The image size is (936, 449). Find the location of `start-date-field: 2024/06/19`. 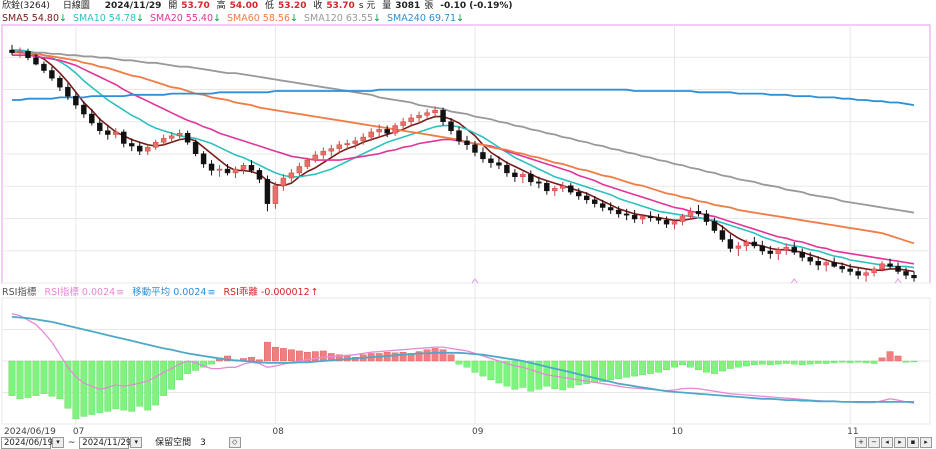

start-date-field: 2024/06/19 is located at coordinates (27, 443).